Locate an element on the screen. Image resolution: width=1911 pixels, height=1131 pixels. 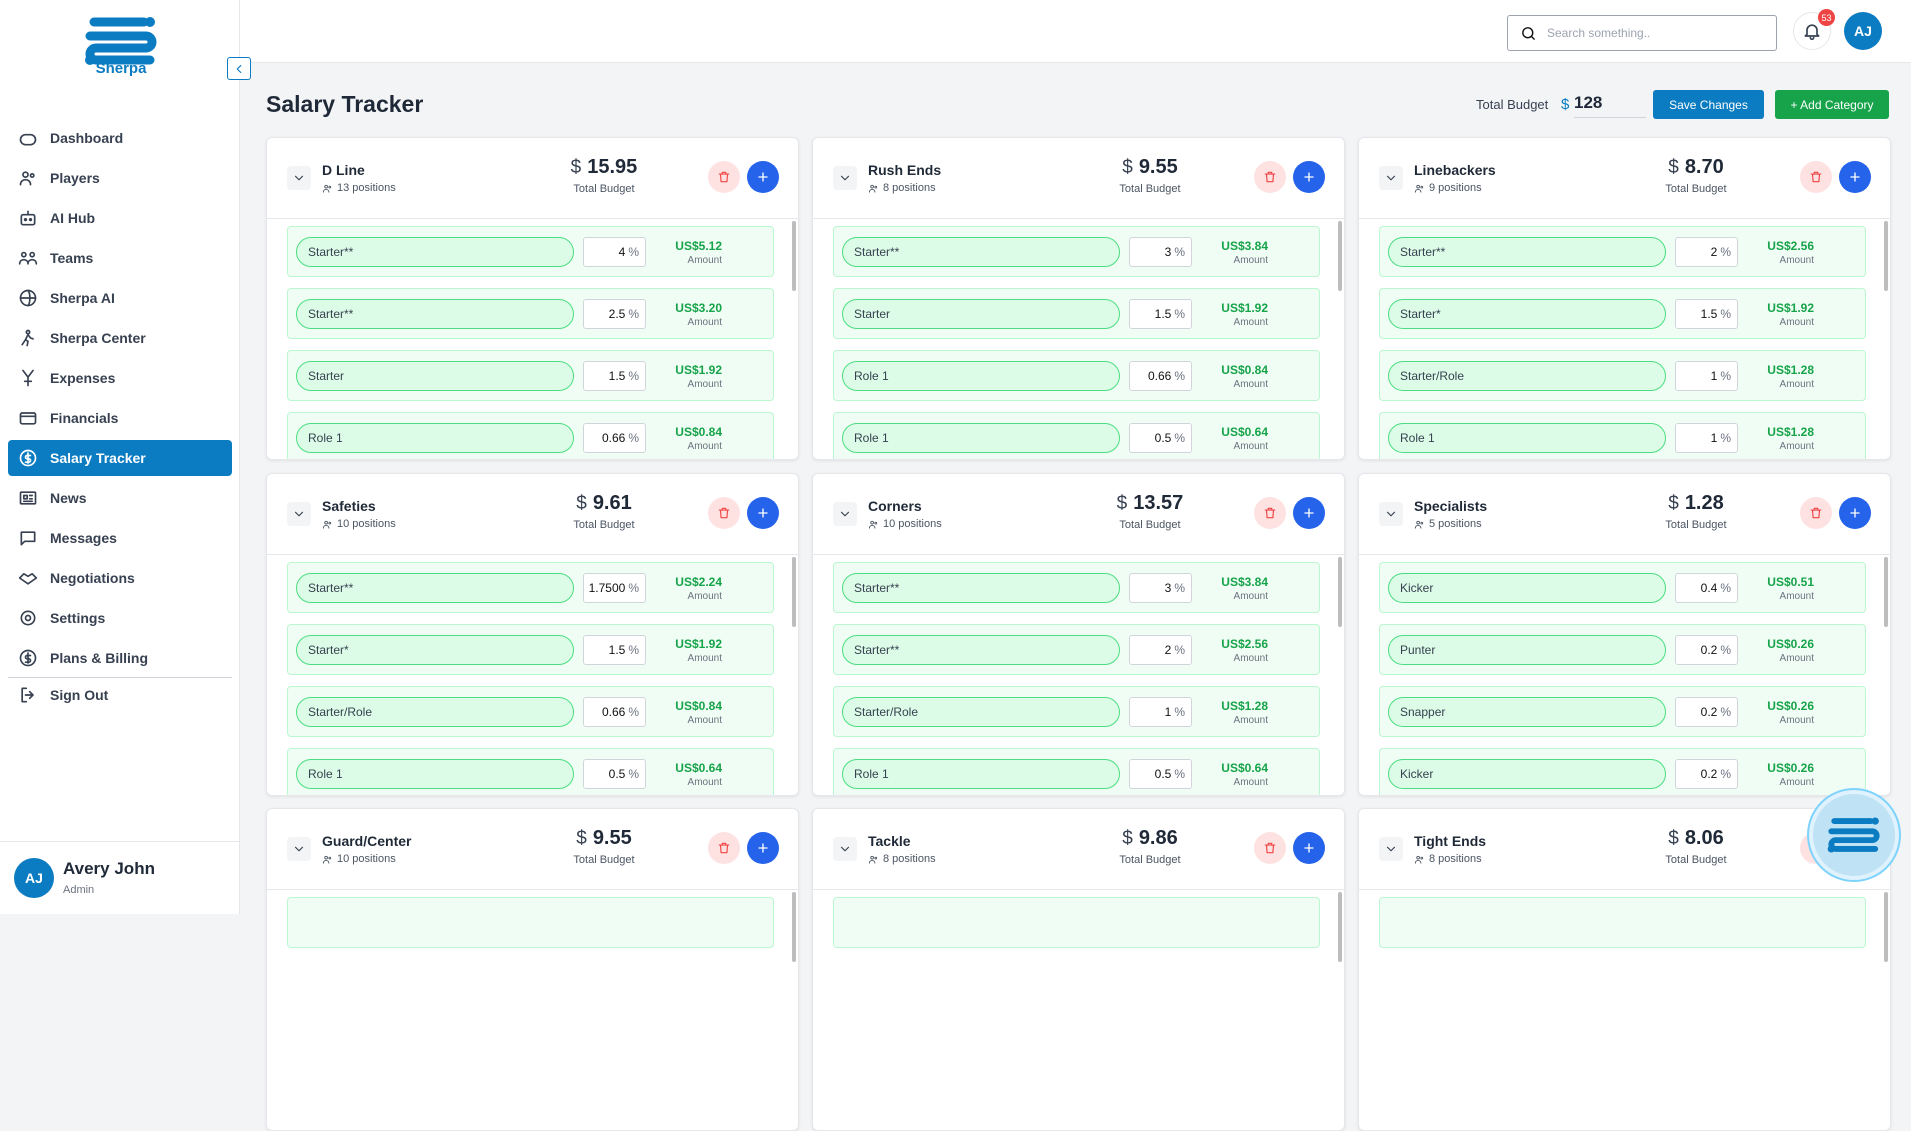
nav-item: Expenses is located at coordinates (120, 378).